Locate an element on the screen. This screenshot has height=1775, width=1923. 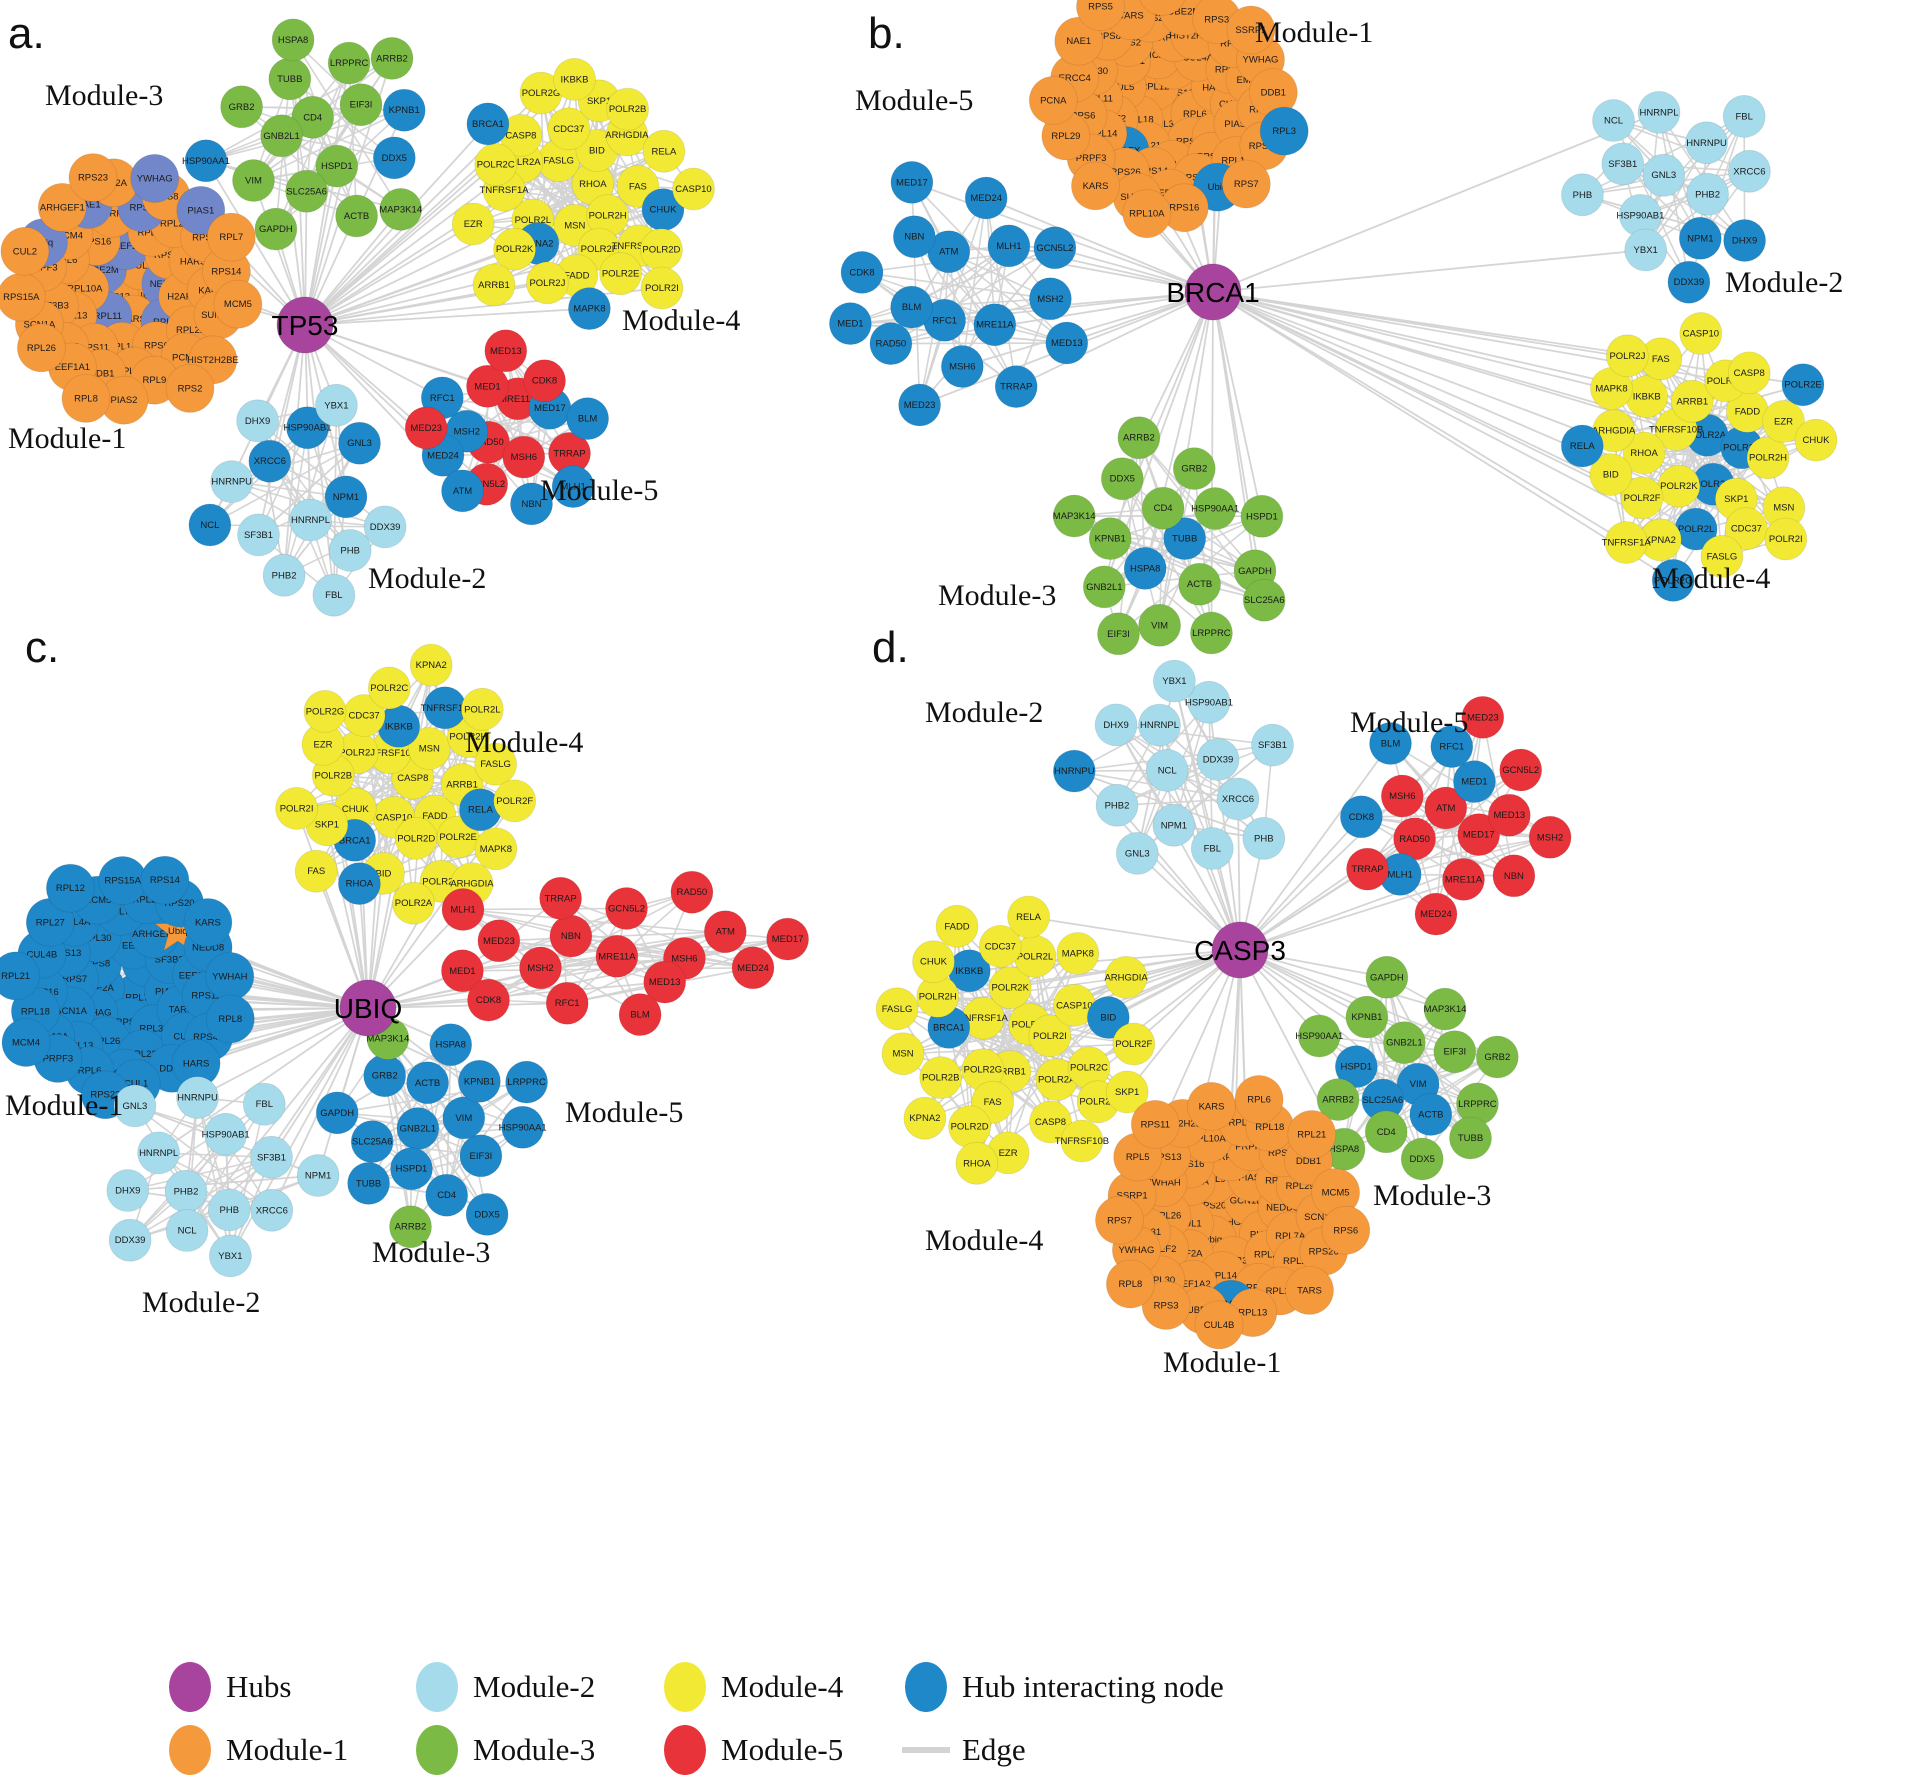
node-label: CASP8 is located at coordinates (412, 778).